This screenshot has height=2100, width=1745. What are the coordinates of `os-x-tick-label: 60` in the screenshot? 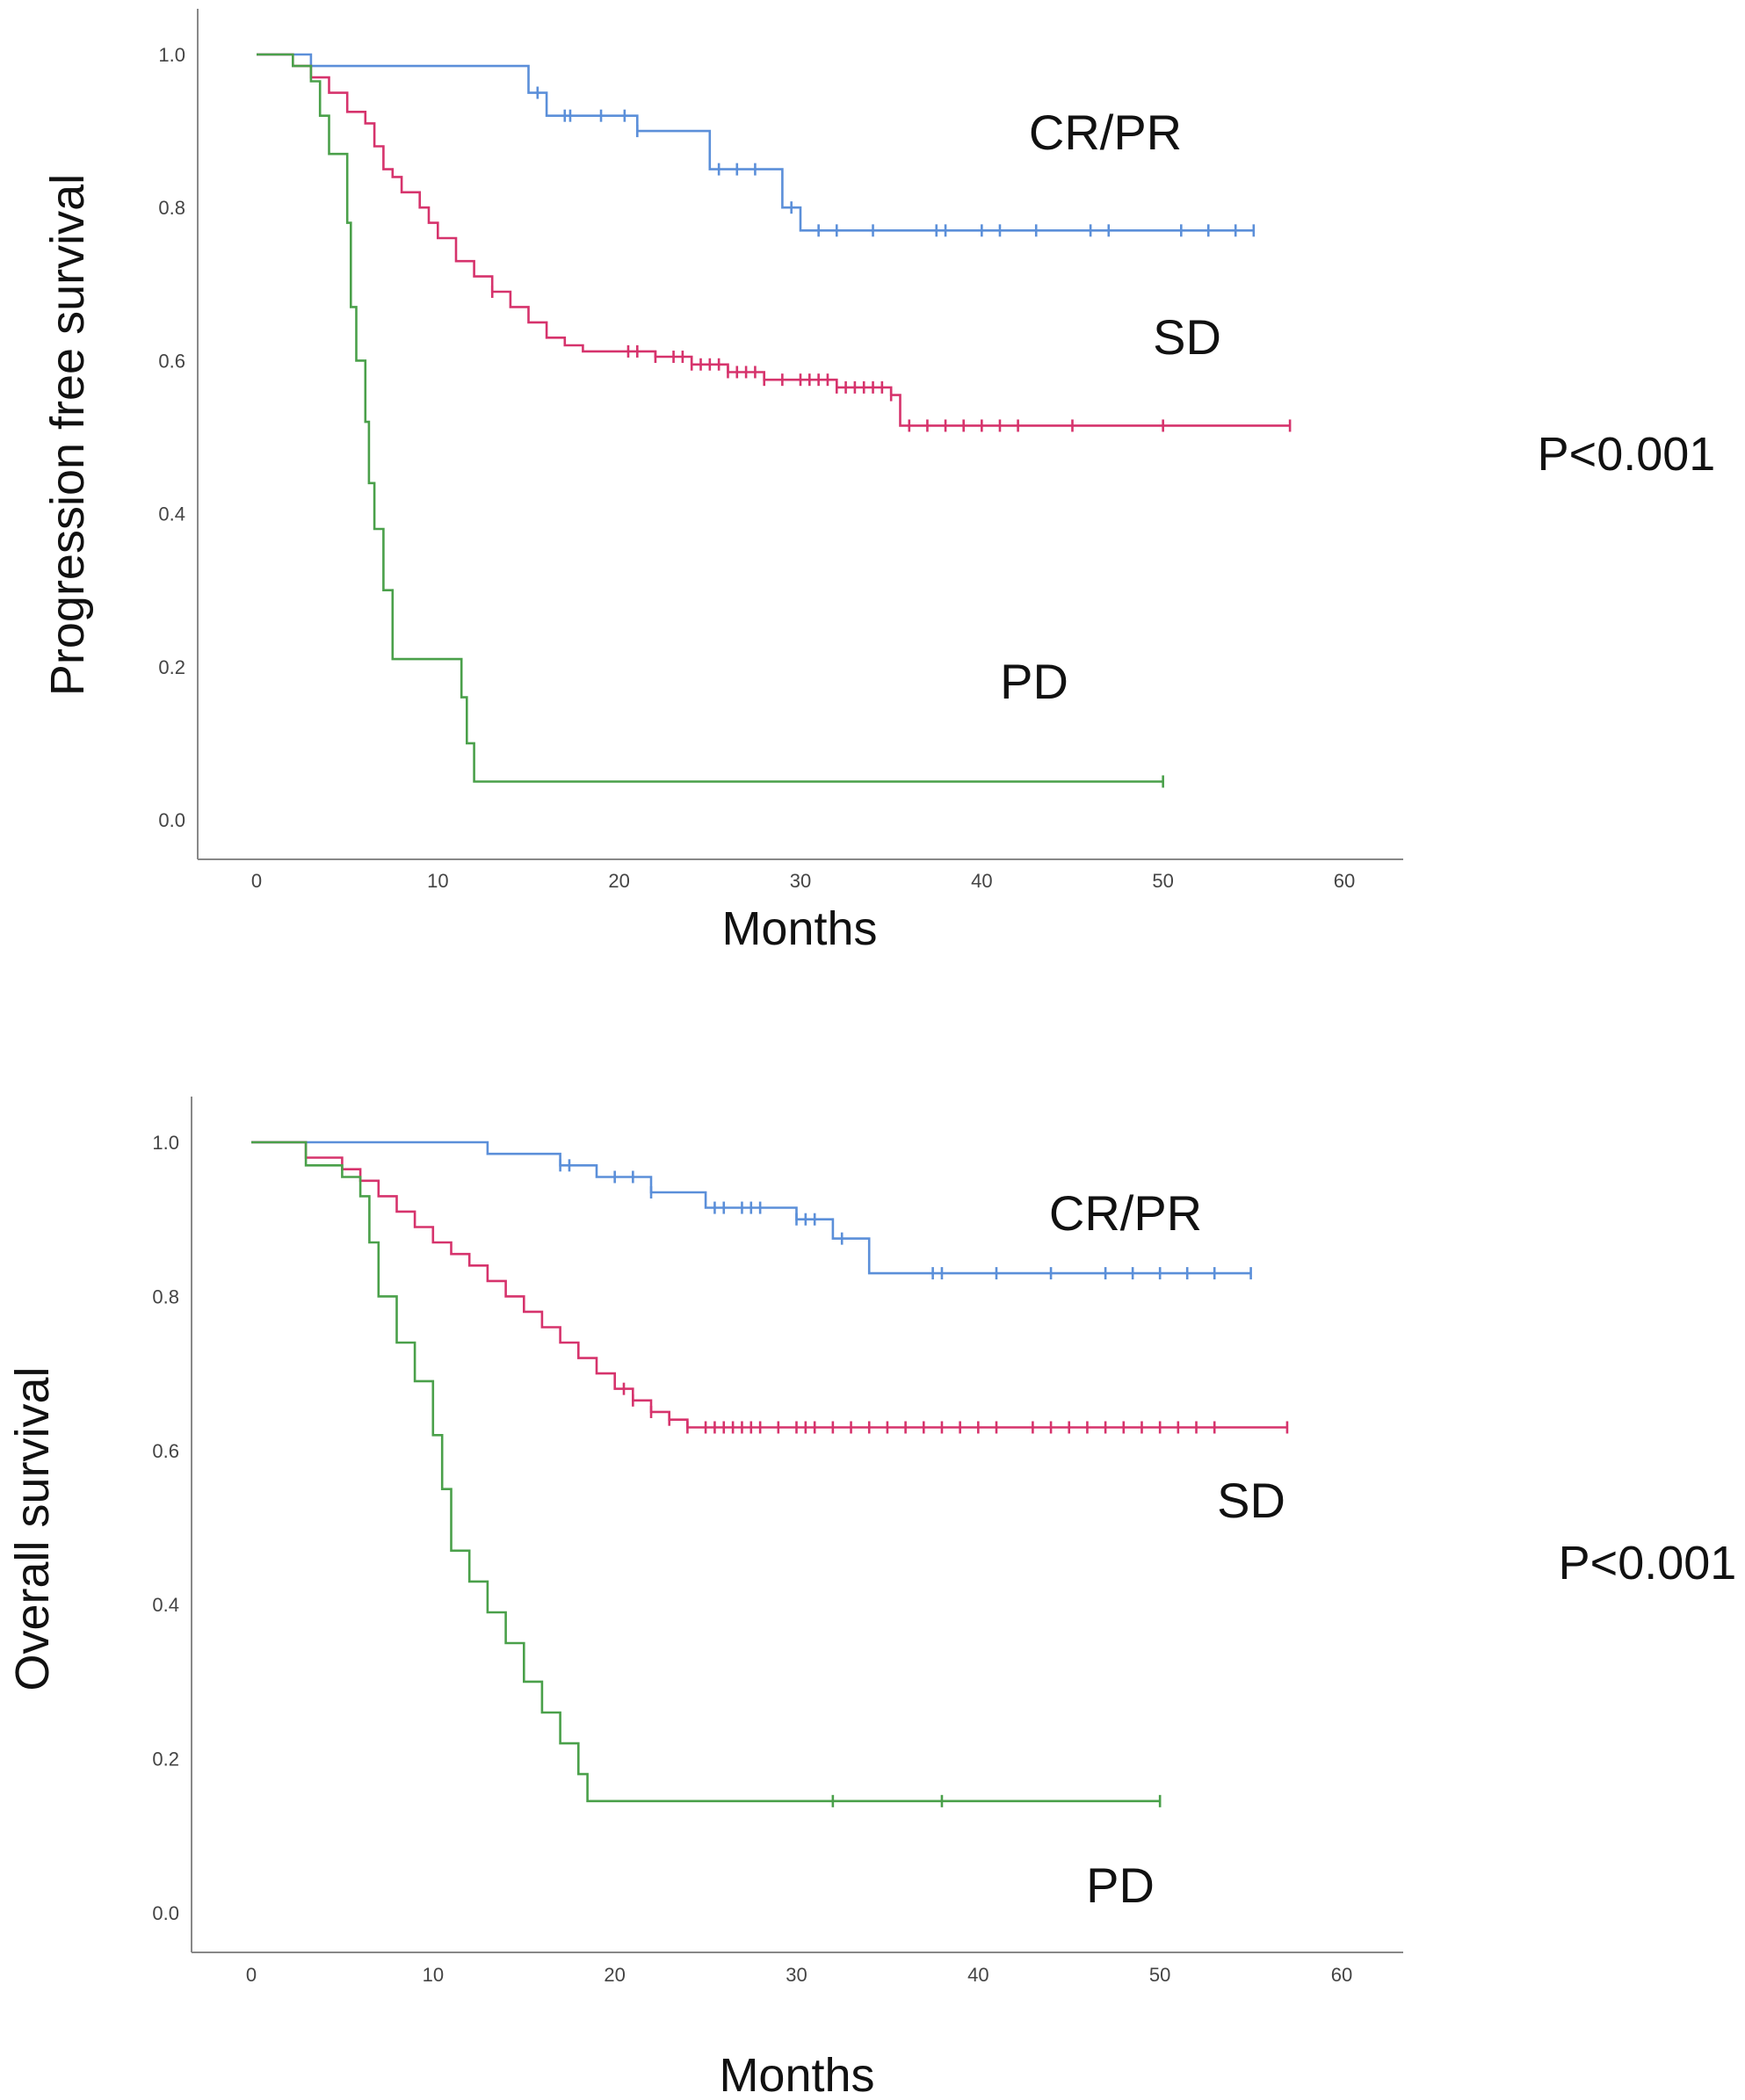 It's located at (1341, 1975).